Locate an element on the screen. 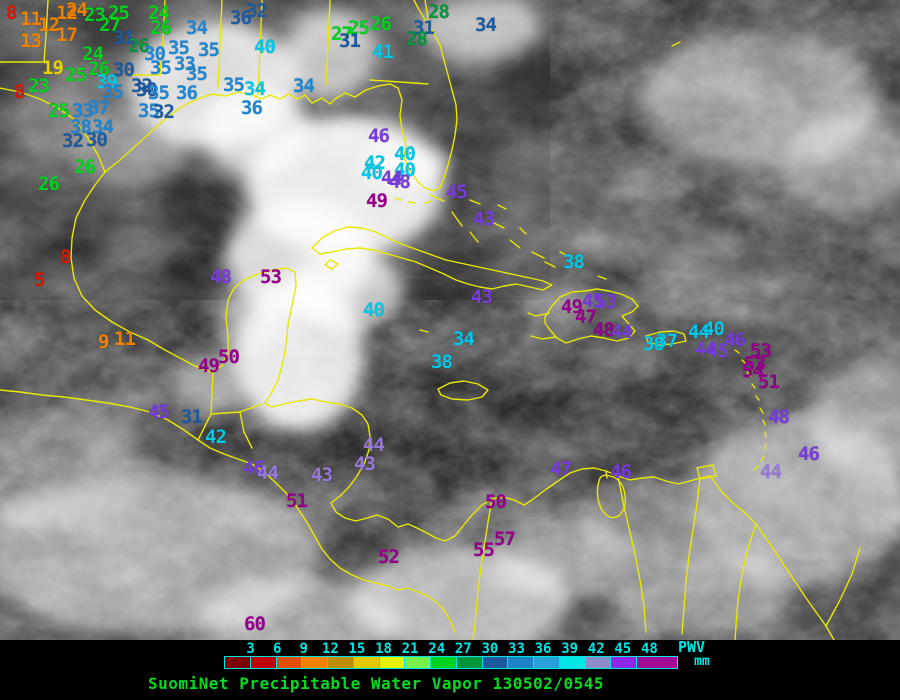 The height and width of the screenshot is (700, 900). pwv-unit-label: PWV is located at coordinates (692, 647).